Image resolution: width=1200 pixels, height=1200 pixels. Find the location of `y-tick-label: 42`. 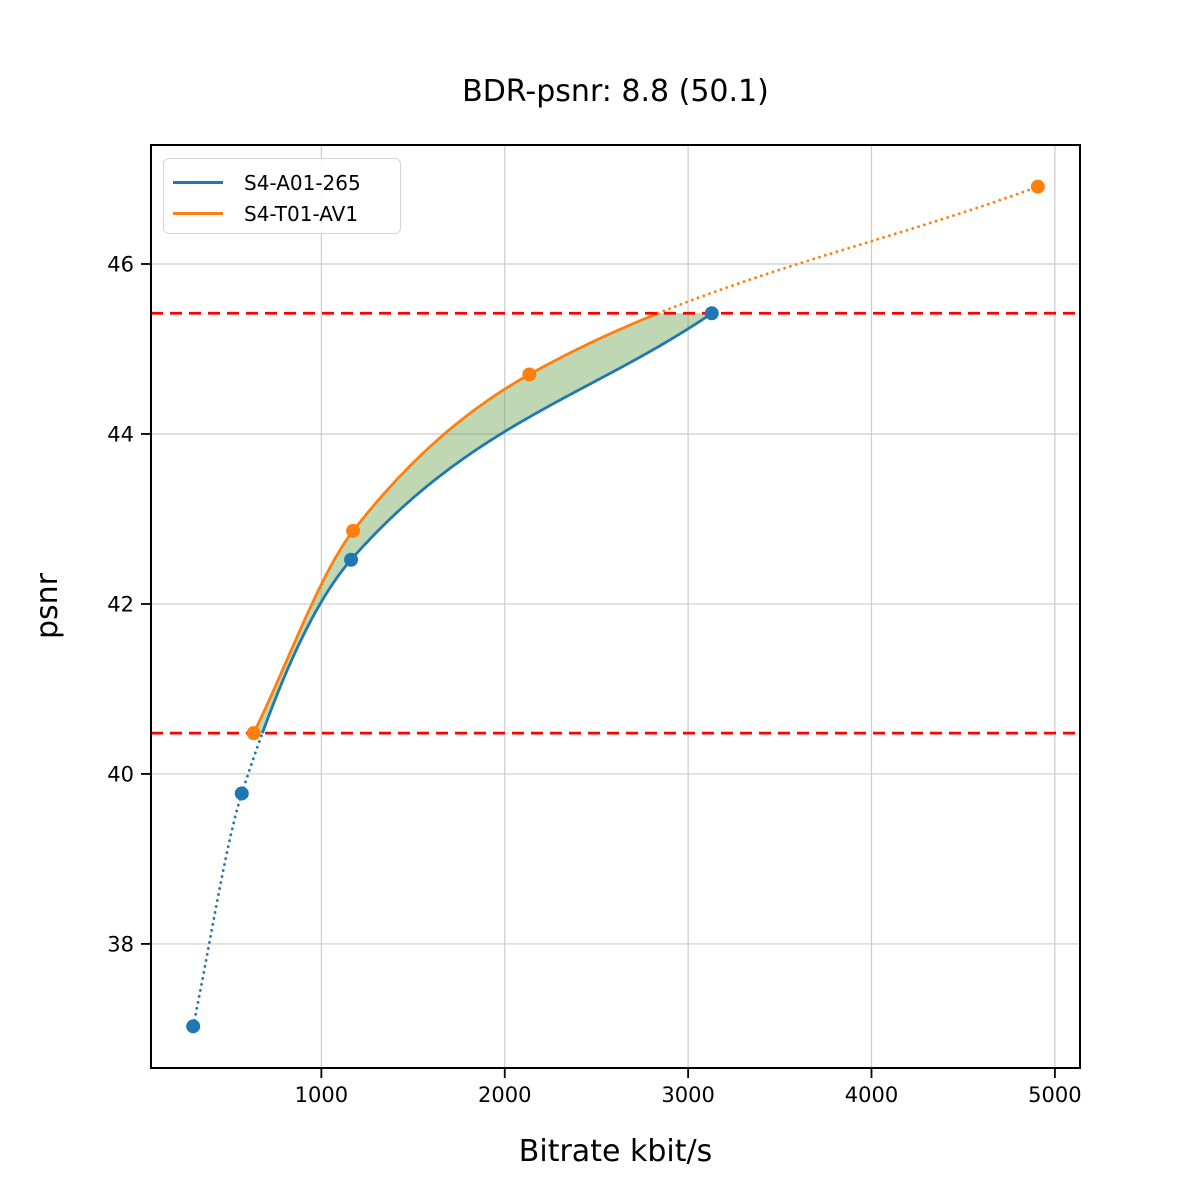

y-tick-label: 42 is located at coordinates (120, 604).